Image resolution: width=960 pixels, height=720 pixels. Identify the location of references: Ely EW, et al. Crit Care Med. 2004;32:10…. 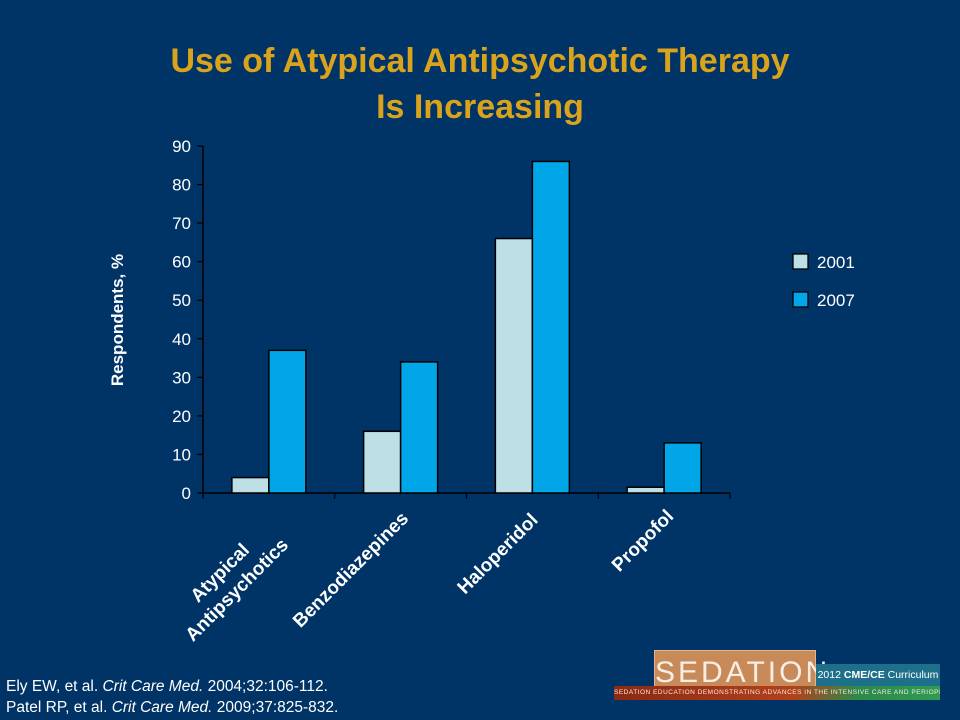
(172, 697).